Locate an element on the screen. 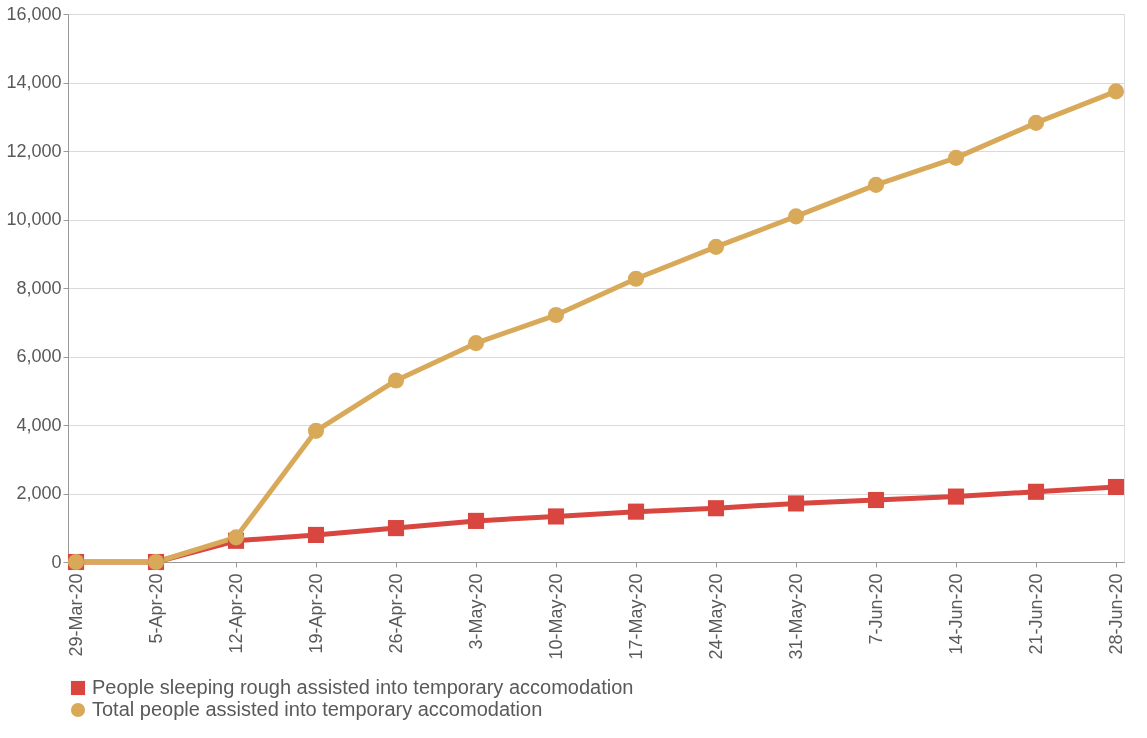 This screenshot has height=738, width=1147. x-tick-label: 26-Apr-20 is located at coordinates (395, 613).